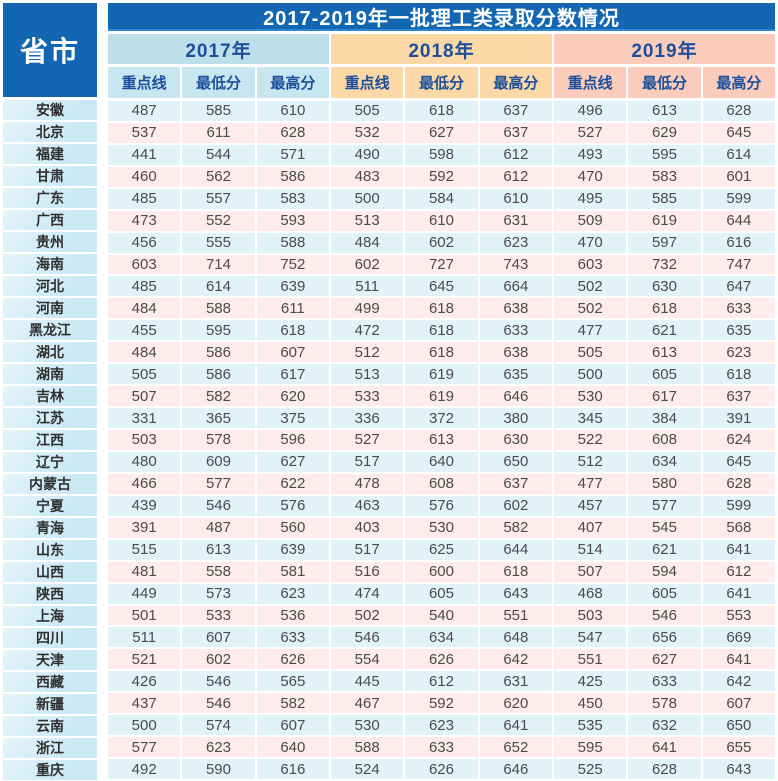 This screenshot has width=778, height=781. I want to click on score-cell: 514, so click(590, 549).